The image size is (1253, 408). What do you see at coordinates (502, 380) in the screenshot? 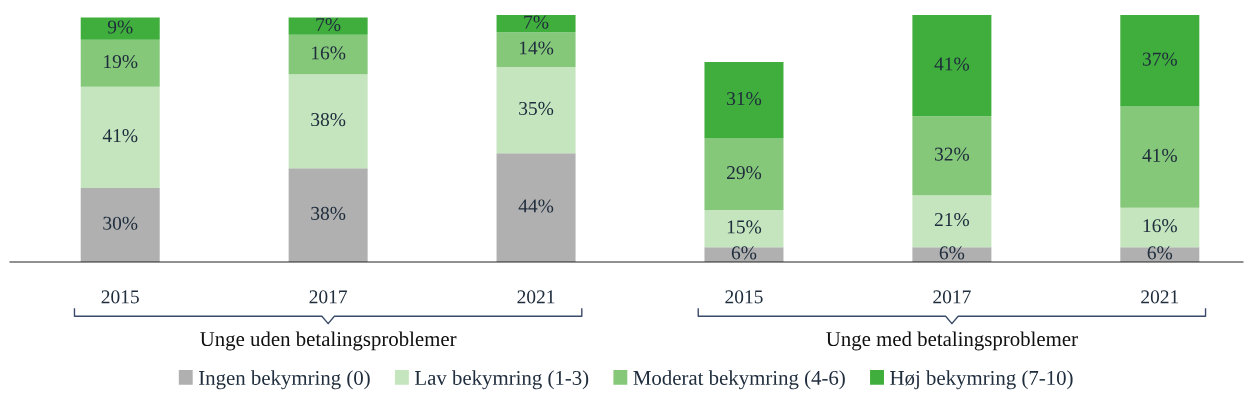
I see `legend-label: Lav bekymring (1-3)` at bounding box center [502, 380].